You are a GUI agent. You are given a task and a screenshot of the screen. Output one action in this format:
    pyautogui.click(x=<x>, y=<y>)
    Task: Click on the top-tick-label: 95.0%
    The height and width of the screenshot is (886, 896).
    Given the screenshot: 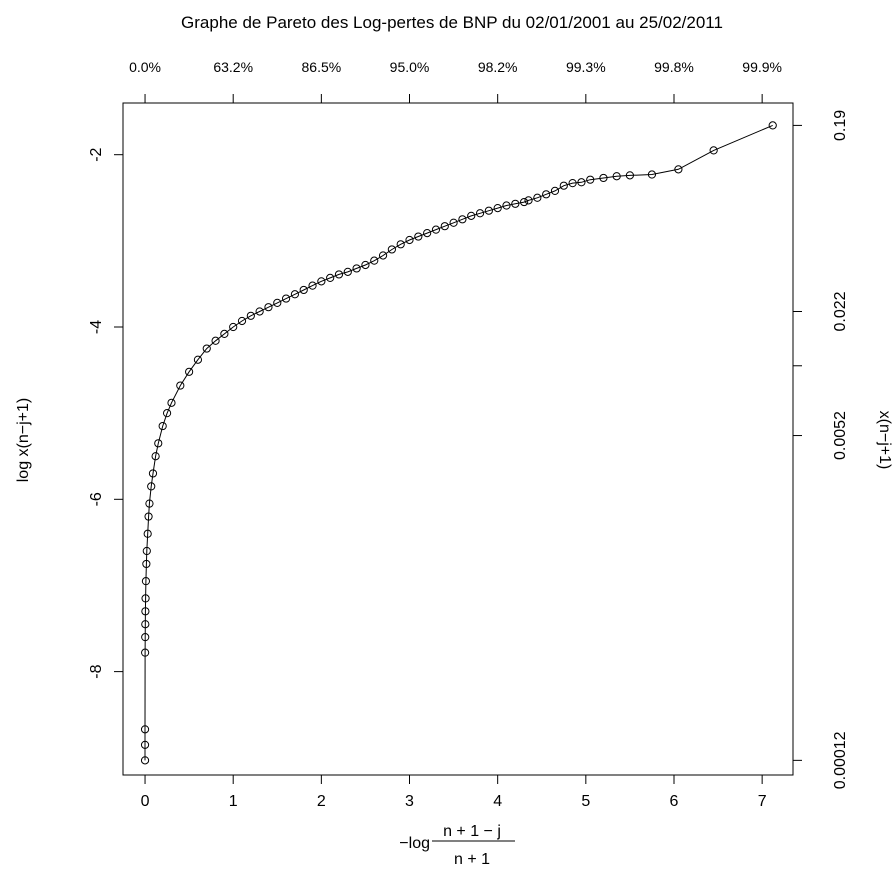 What is the action you would take?
    pyautogui.click(x=410, y=67)
    